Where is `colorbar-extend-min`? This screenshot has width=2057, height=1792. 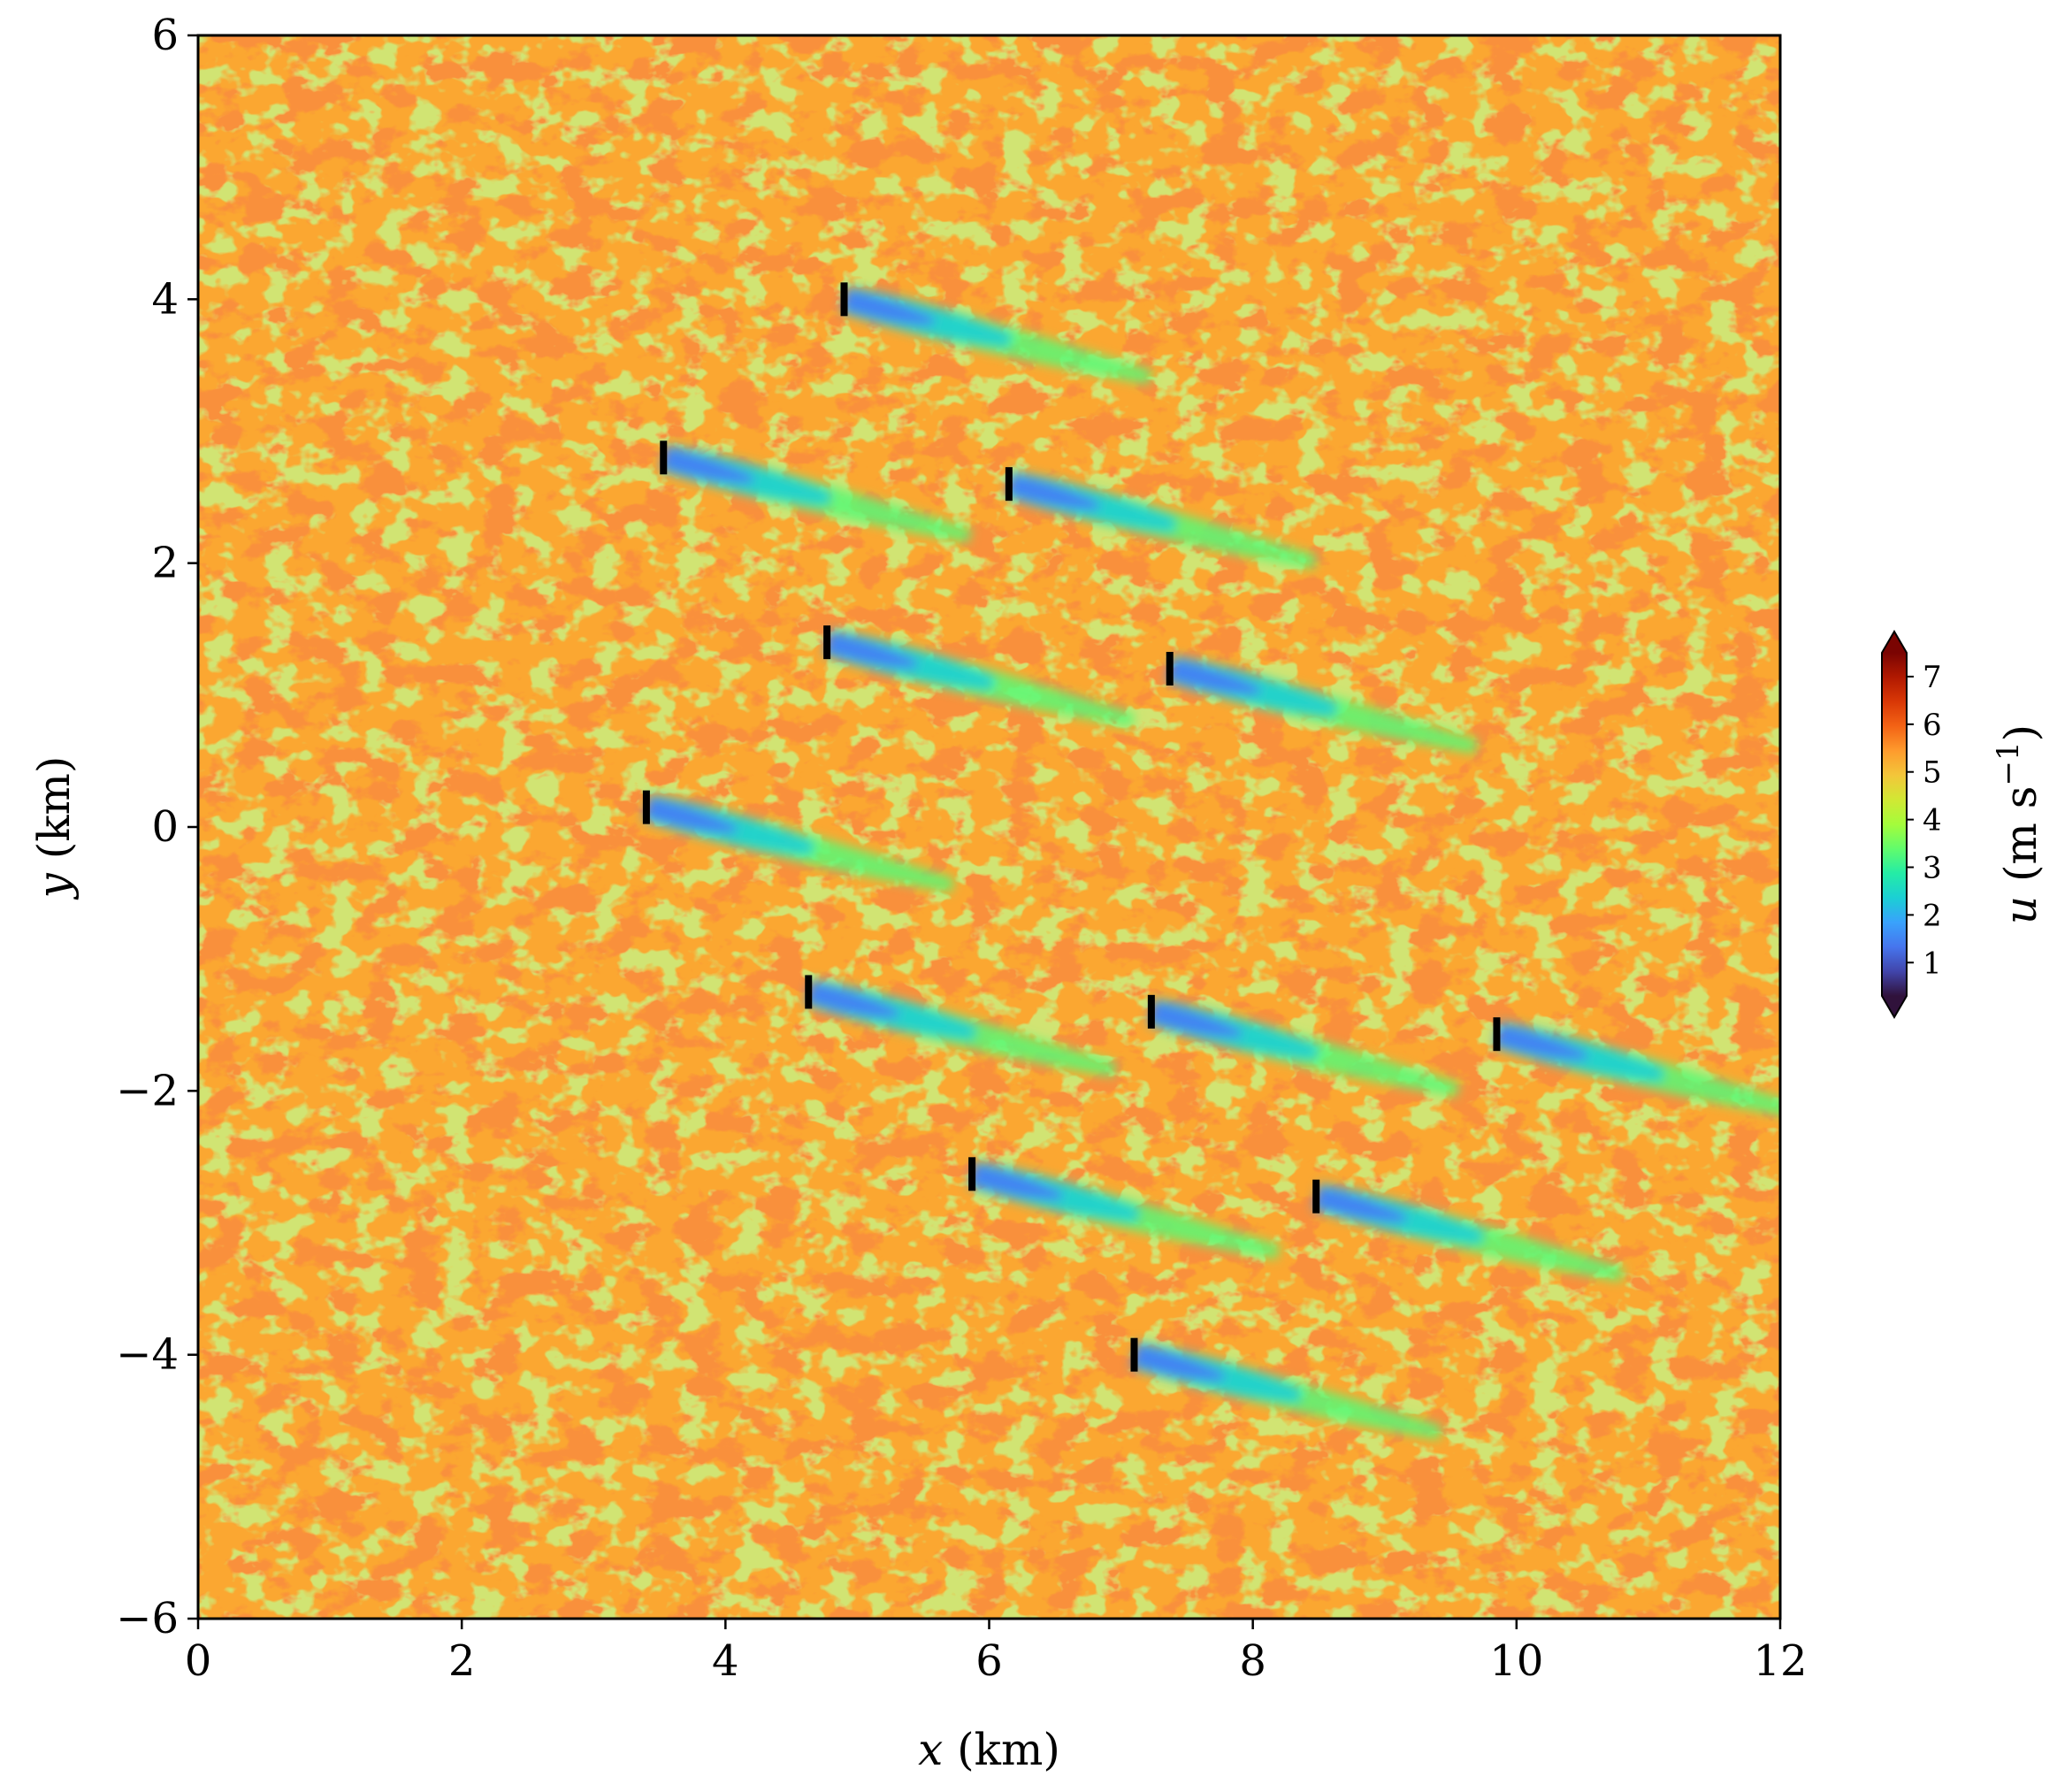
colorbar-extend-min is located at coordinates (1894, 1007).